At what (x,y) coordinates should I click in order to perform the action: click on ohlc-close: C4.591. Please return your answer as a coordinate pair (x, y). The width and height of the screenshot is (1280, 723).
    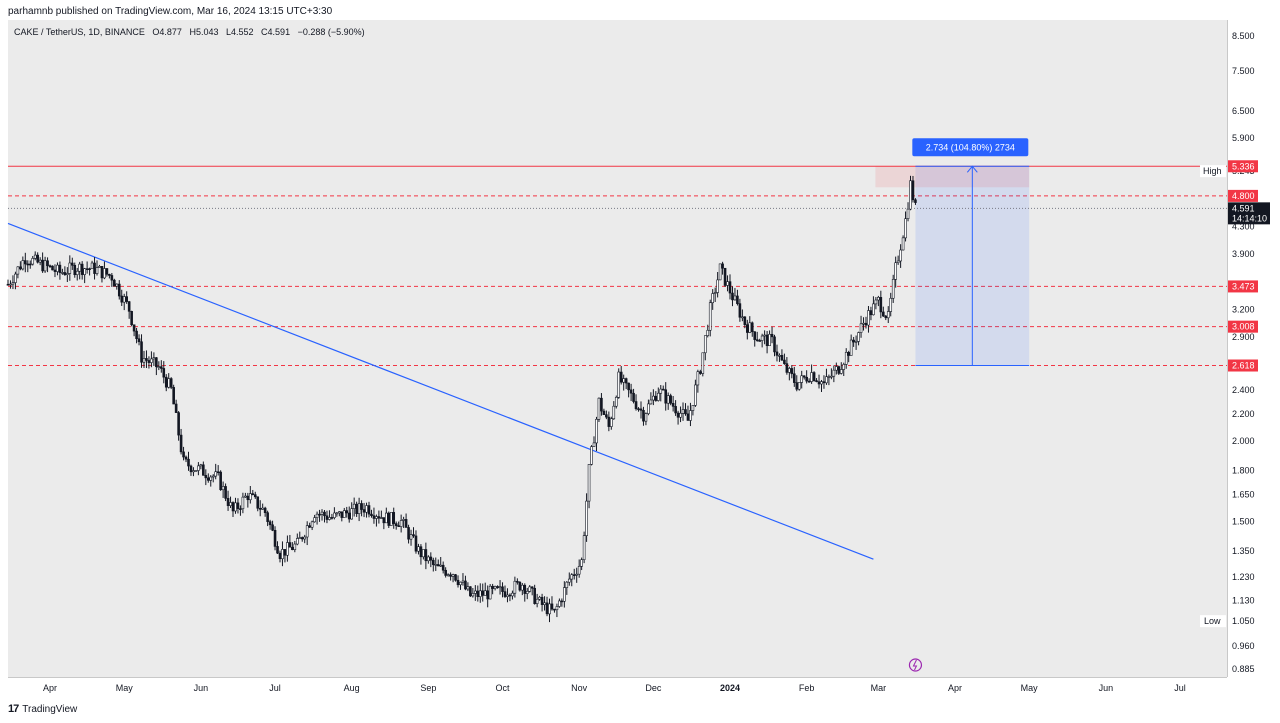
    Looking at the image, I should click on (276, 32).